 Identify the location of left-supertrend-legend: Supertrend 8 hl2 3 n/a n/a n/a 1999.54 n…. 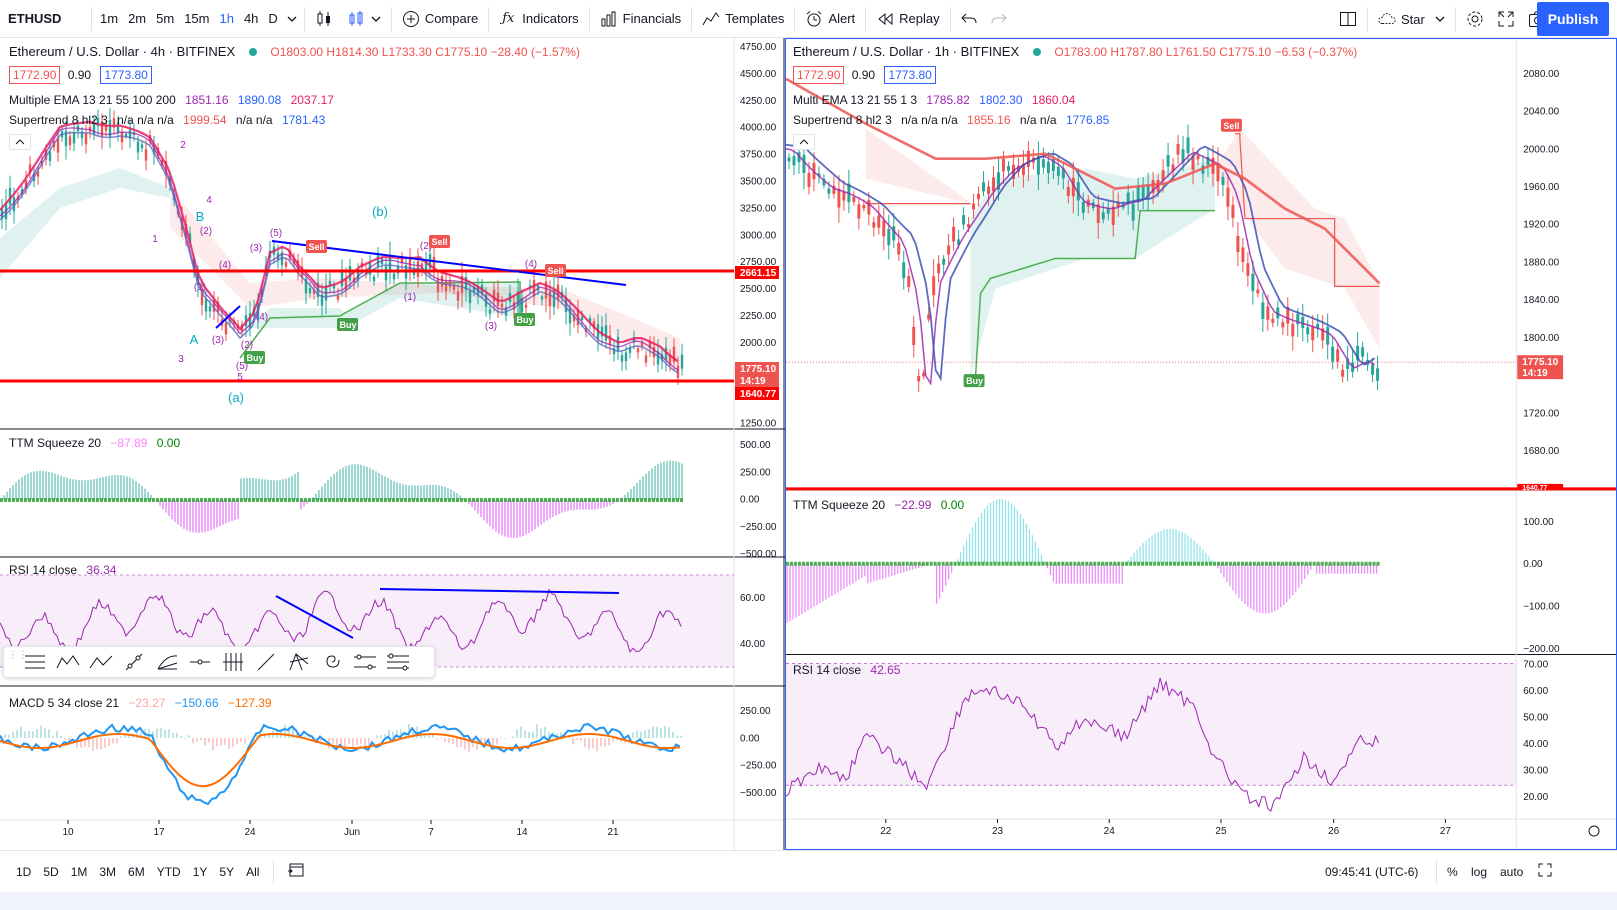
(167, 120).